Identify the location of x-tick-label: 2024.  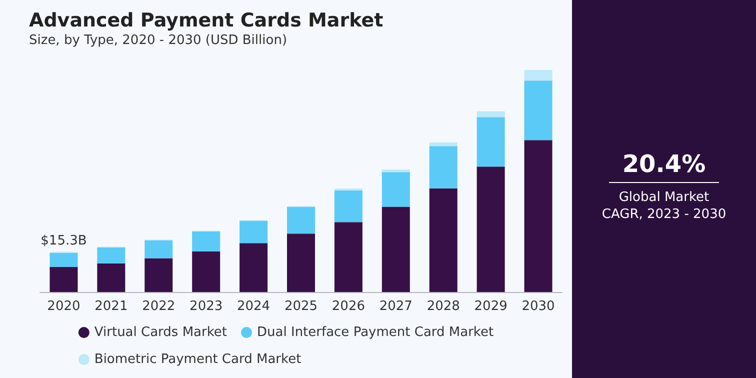
(253, 306).